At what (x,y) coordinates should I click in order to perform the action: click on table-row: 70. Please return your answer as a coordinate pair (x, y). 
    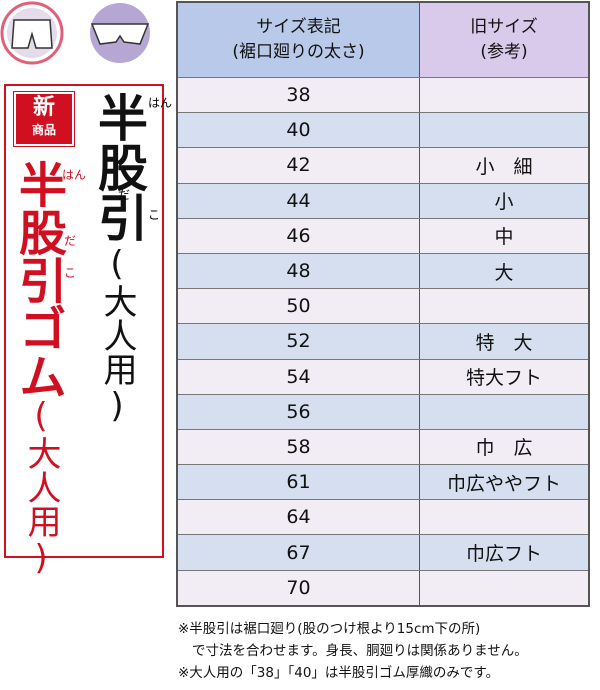
    Looking at the image, I should click on (383, 587).